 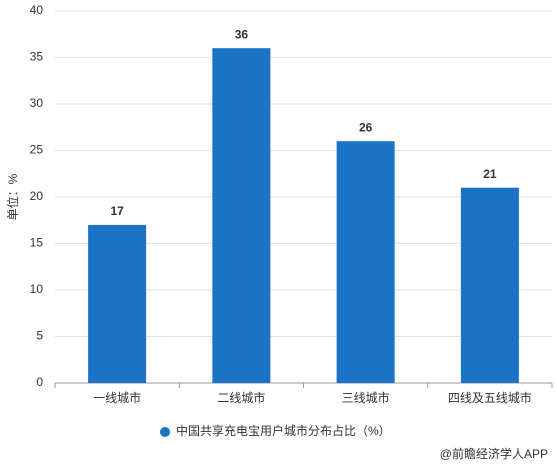 What do you see at coordinates (242, 34) in the screenshot?
I see `data-label: 36` at bounding box center [242, 34].